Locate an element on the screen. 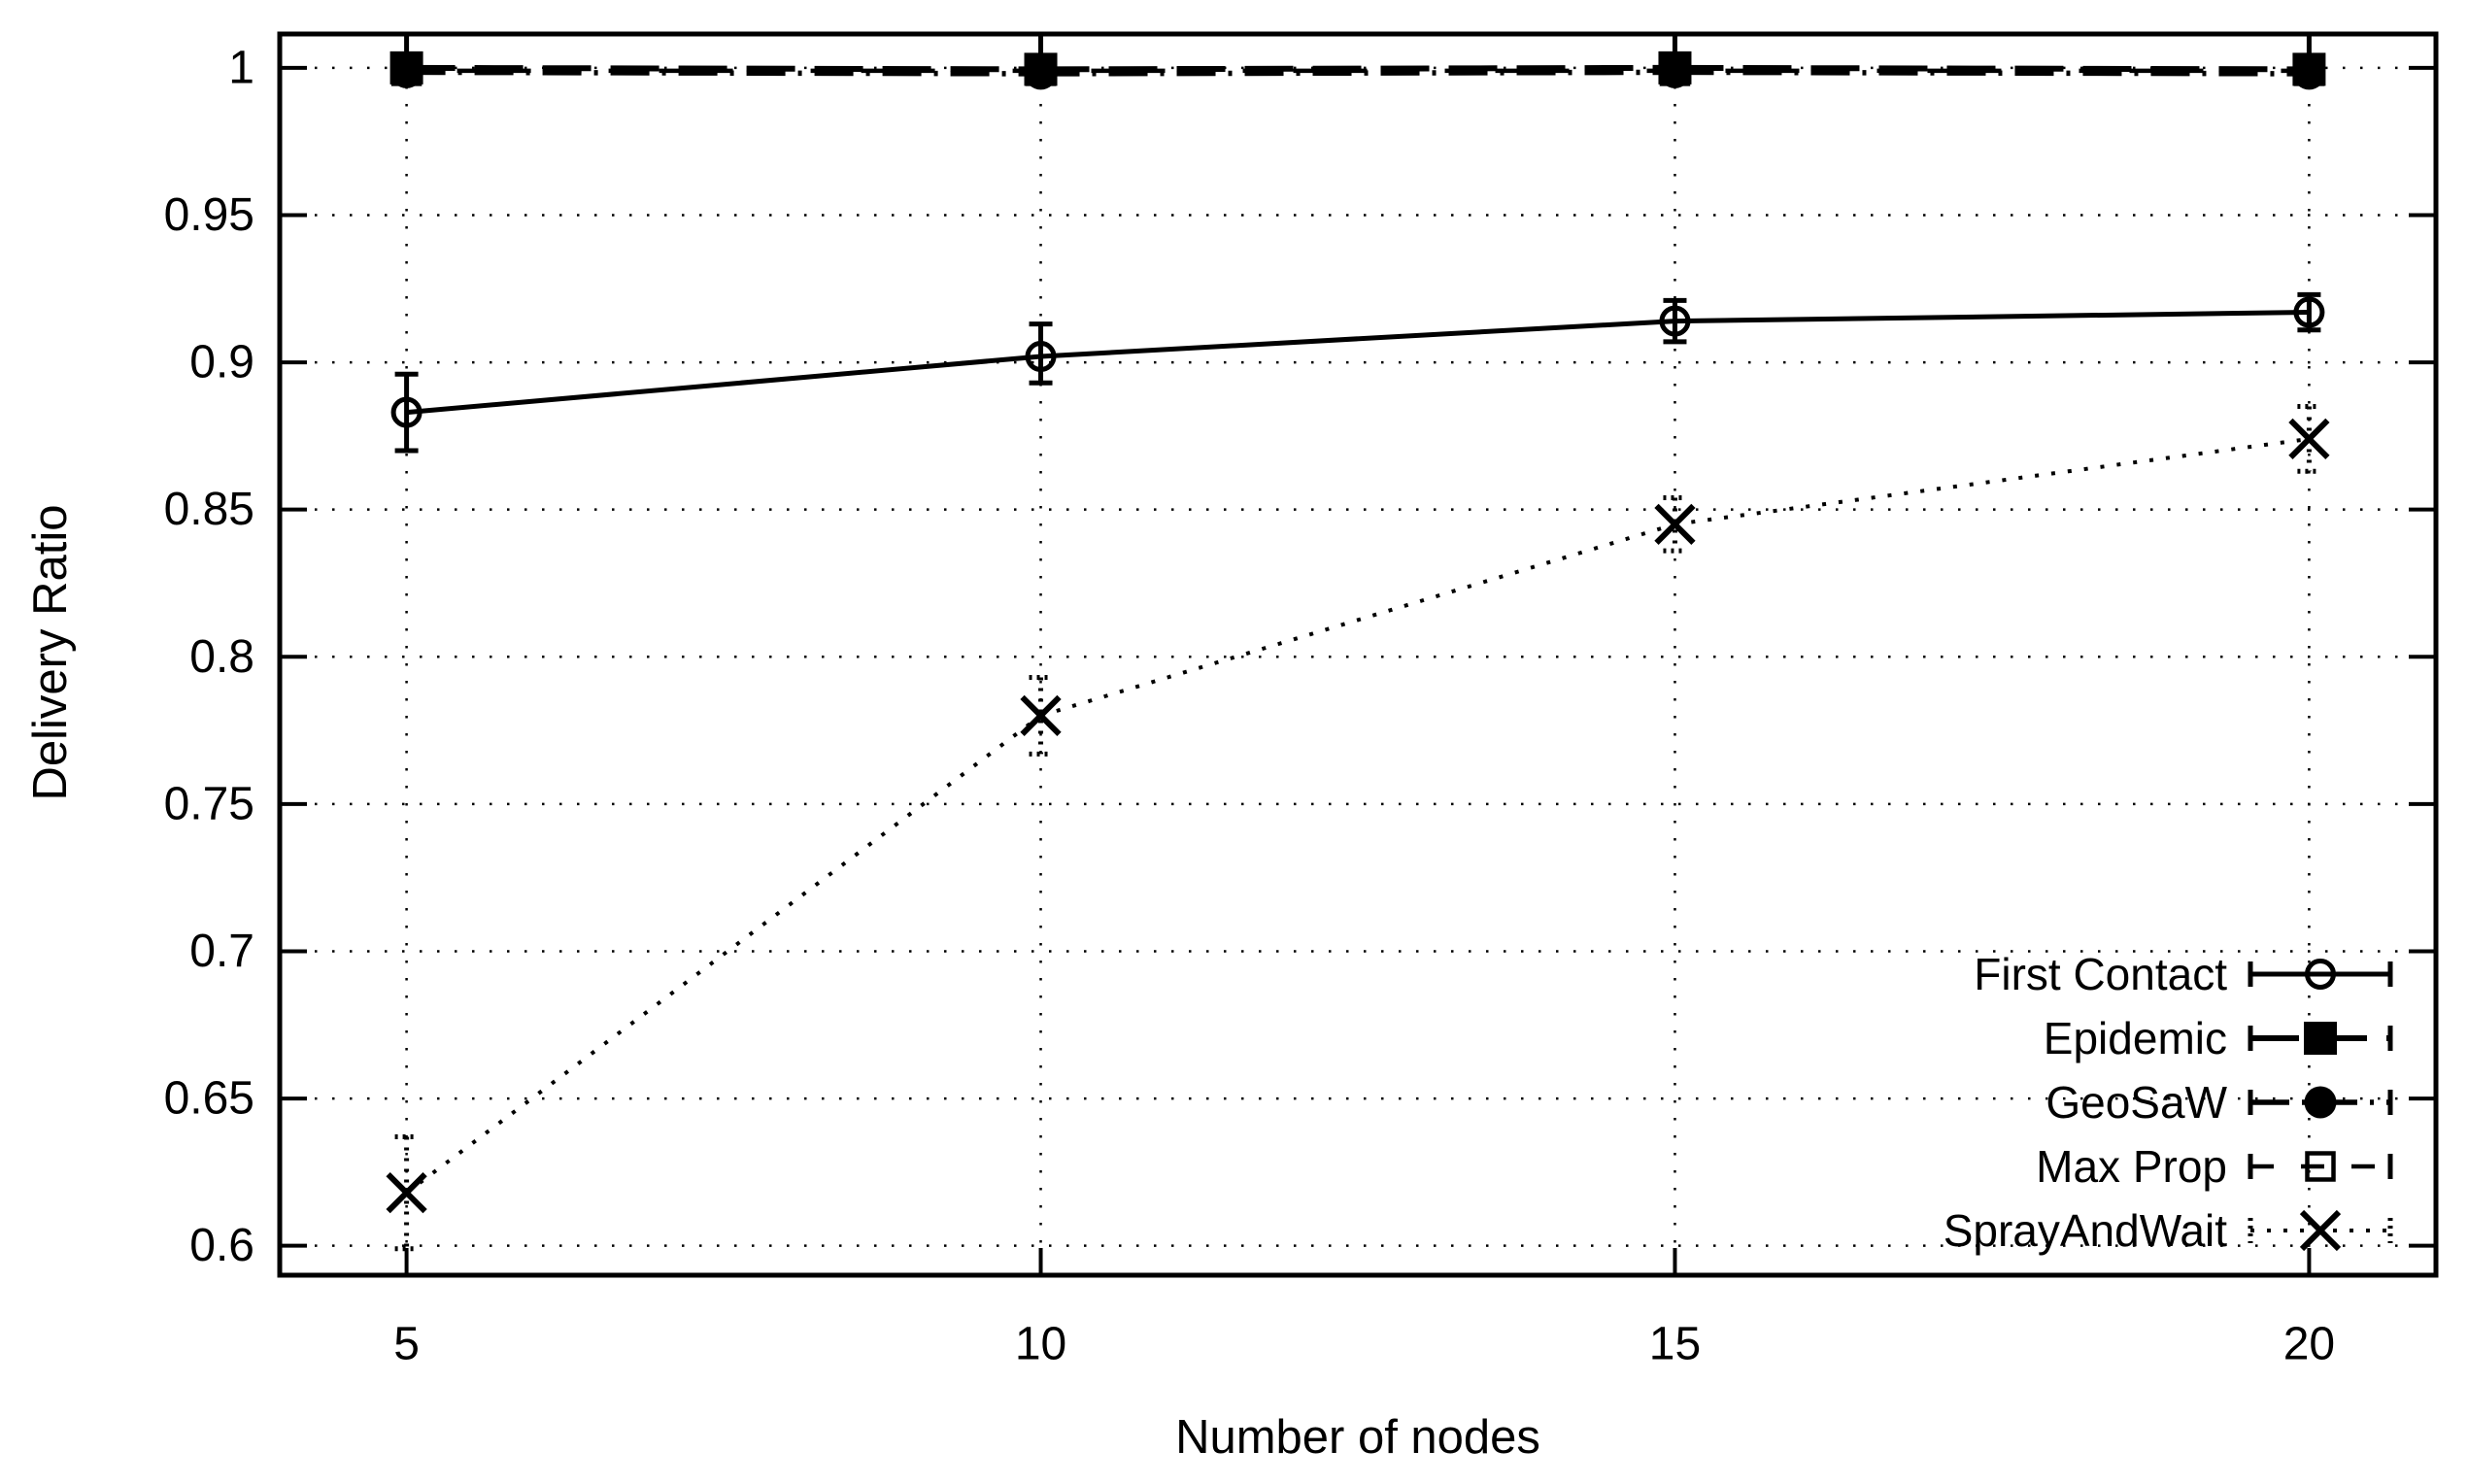 The width and height of the screenshot is (2468, 1484). legend-label: Epidemic is located at coordinates (2135, 1038).